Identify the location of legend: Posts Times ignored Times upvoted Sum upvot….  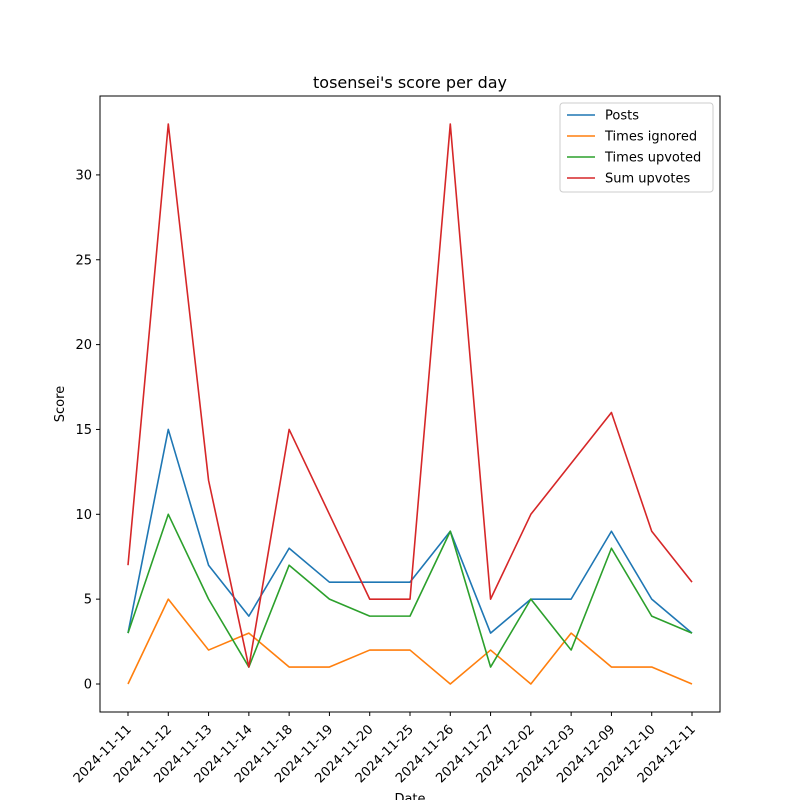
(636, 147).